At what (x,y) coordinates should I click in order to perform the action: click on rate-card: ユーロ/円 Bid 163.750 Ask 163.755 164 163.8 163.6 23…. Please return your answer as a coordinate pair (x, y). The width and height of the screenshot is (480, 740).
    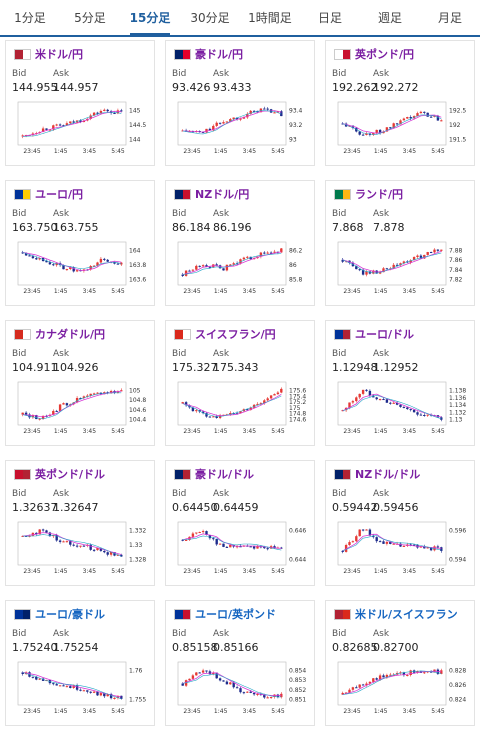
    Looking at the image, I should click on (80, 243).